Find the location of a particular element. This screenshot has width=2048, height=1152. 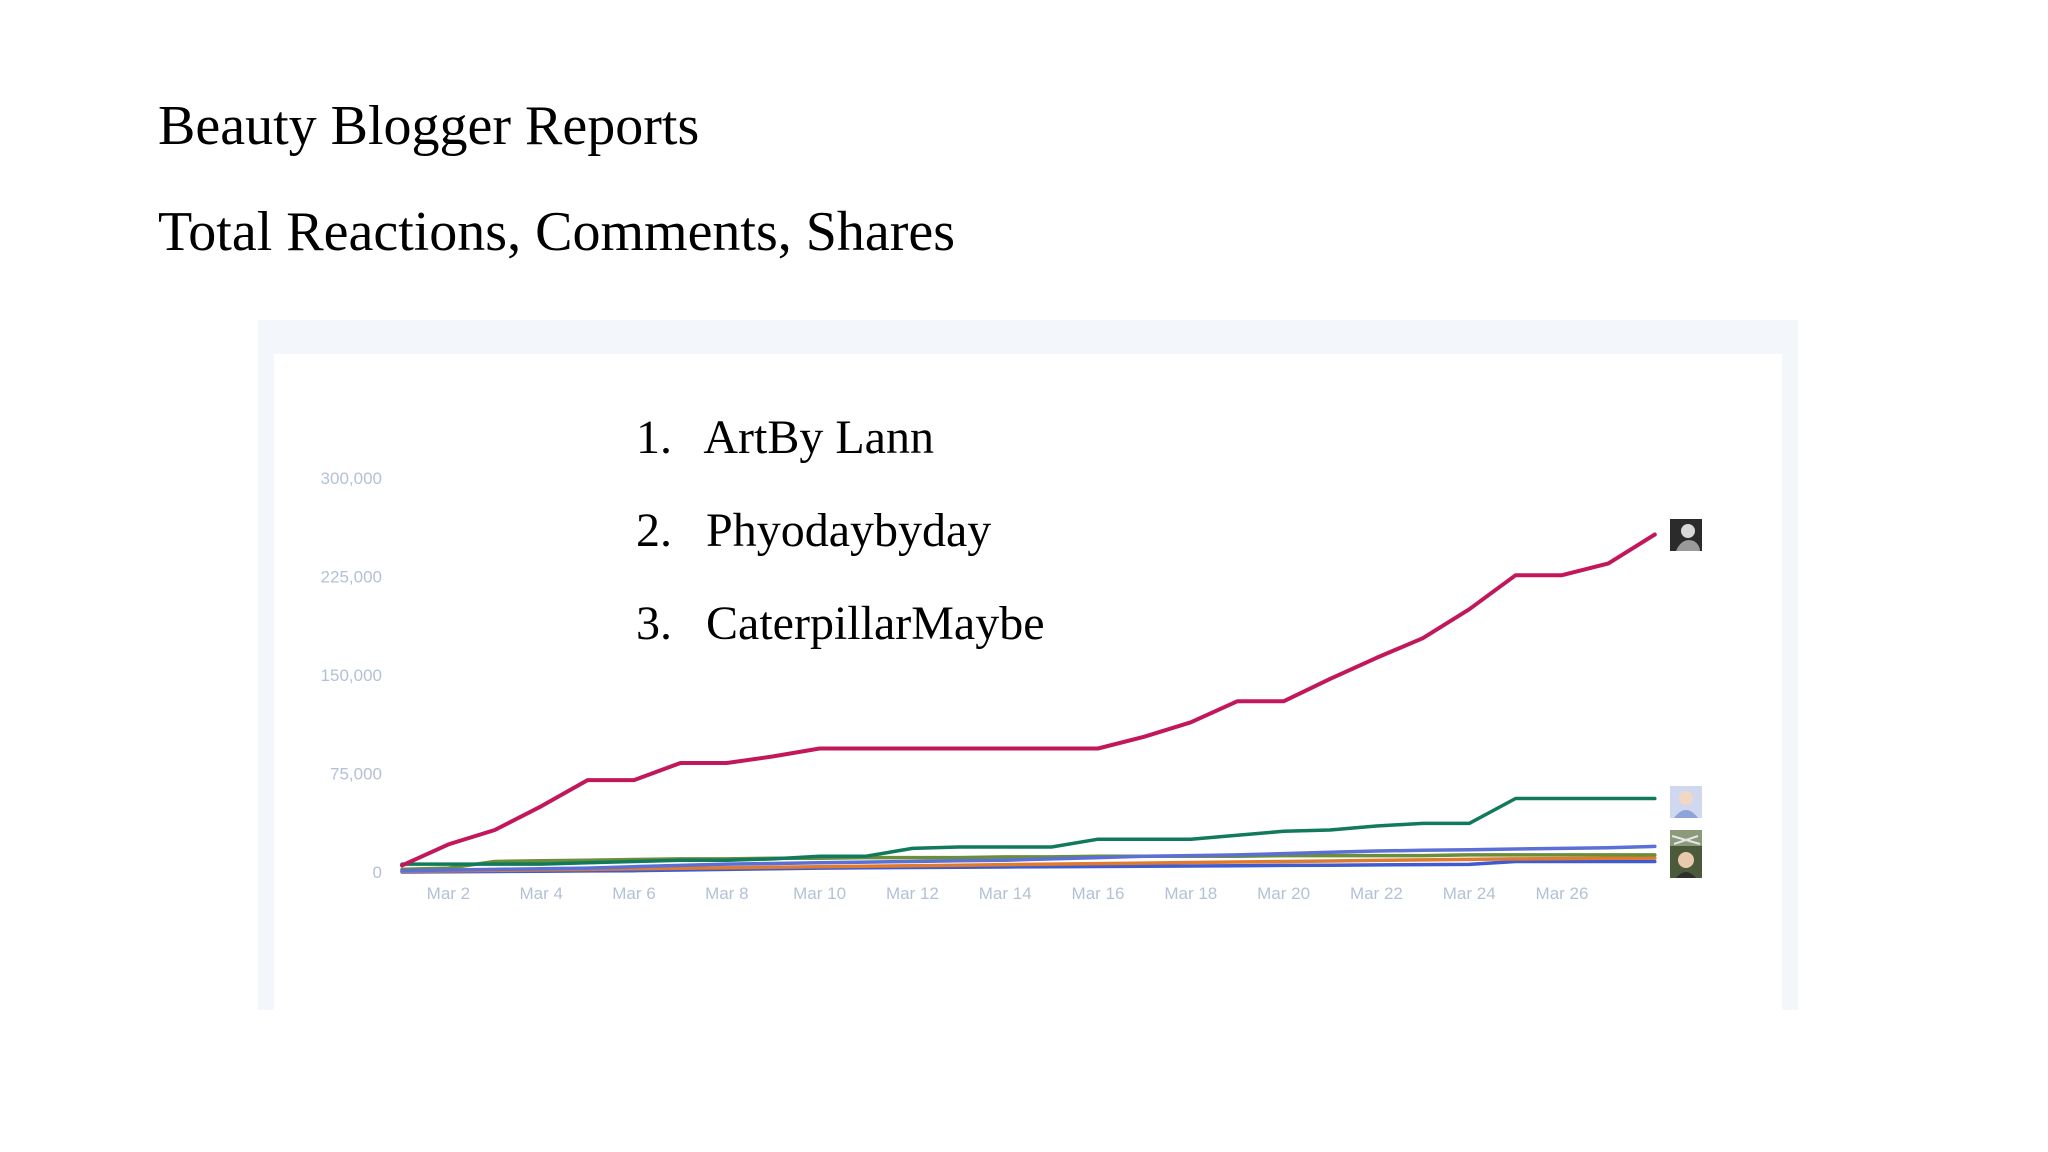

x-tick-label: Mar 12 is located at coordinates (912, 893).